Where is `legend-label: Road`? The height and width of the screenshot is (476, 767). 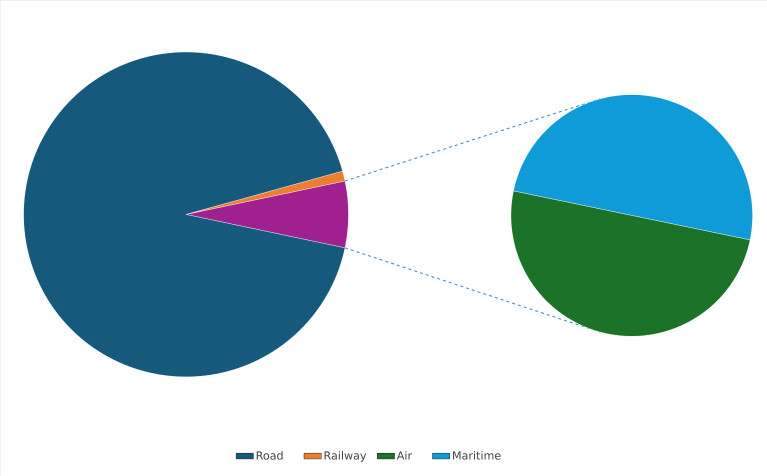
legend-label: Road is located at coordinates (269, 455).